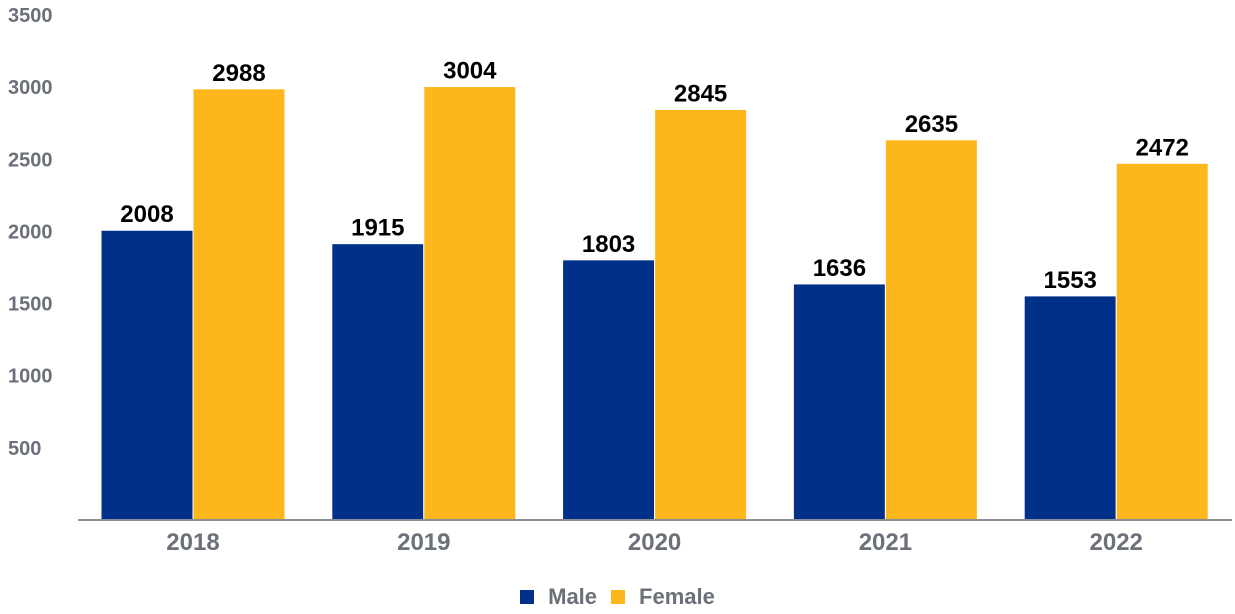 The height and width of the screenshot is (614, 1235). What do you see at coordinates (146, 214) in the screenshot?
I see `data-label: 2008` at bounding box center [146, 214].